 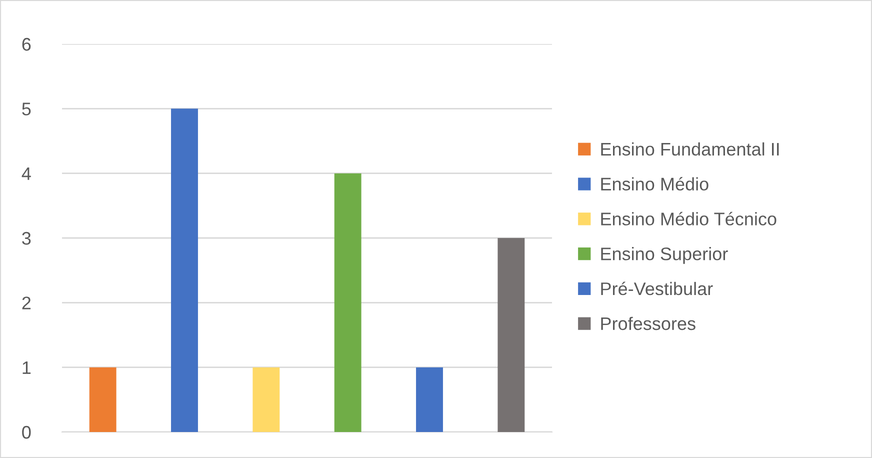 What do you see at coordinates (26, 44) in the screenshot?
I see `y-tick-label: 6` at bounding box center [26, 44].